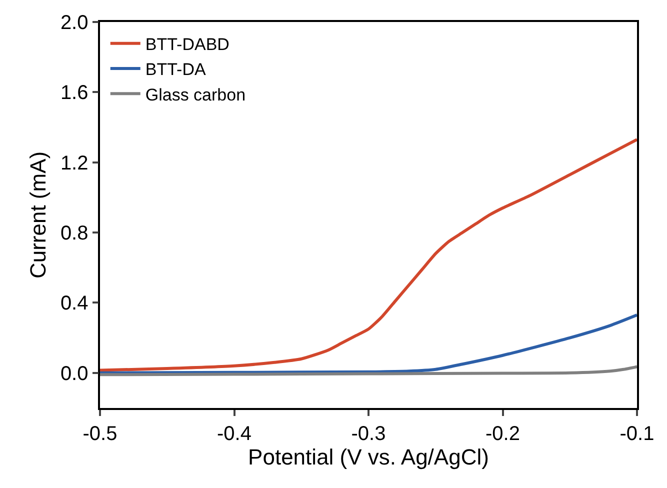 This screenshot has width=667, height=488. I want to click on legend-label: Glass carbon, so click(195, 94).